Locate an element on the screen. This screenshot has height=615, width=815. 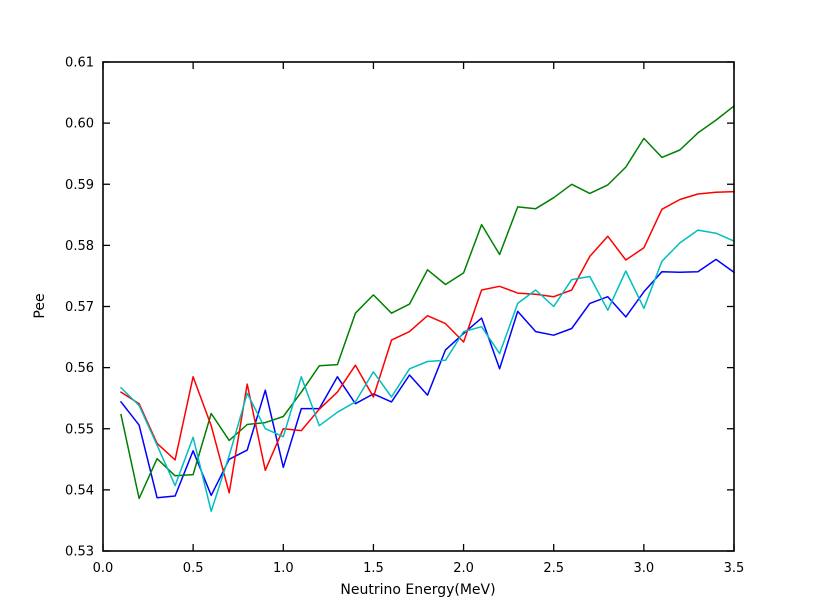
x-tick-label: 3.0 is located at coordinates (644, 568).